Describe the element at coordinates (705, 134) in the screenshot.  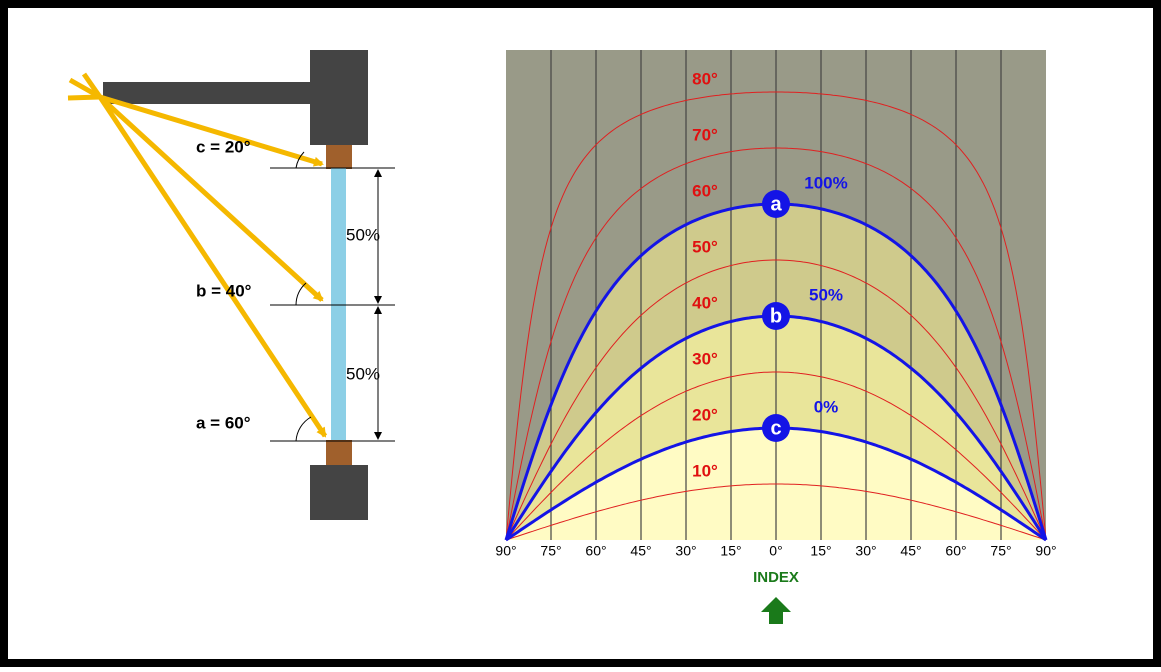
I see `altitude-label: 70°` at that location.